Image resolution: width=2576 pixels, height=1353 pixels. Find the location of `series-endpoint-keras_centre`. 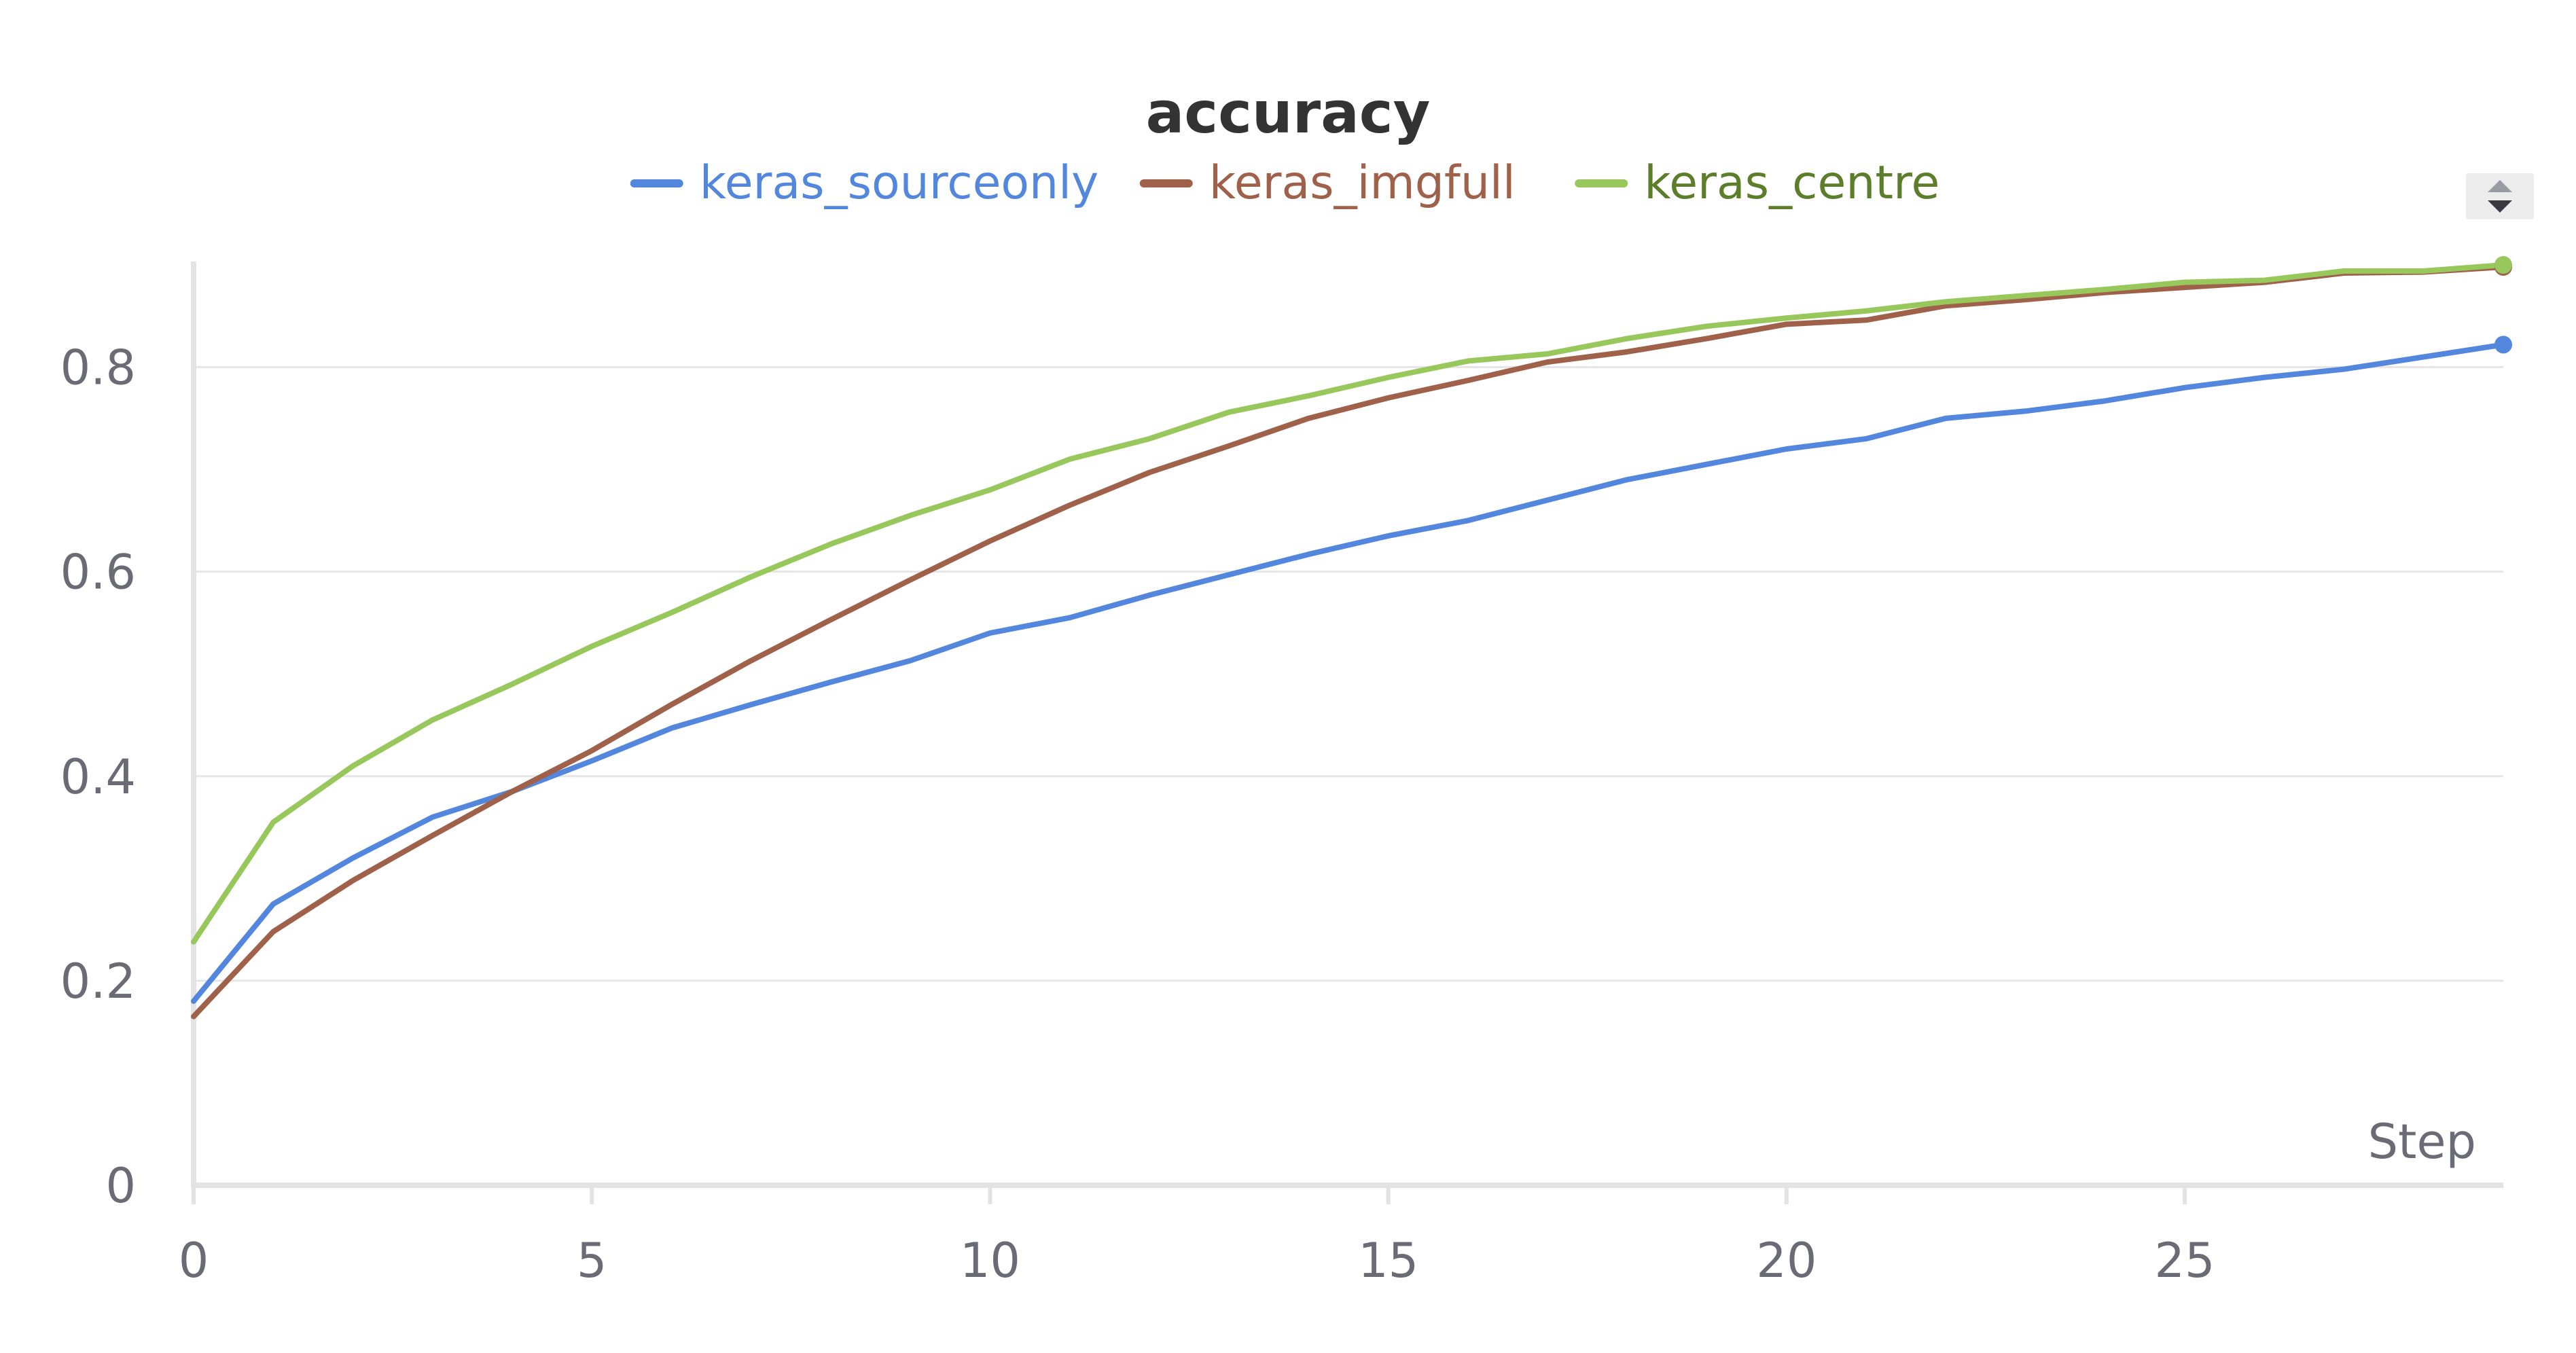

series-endpoint-keras_centre is located at coordinates (2503, 265).